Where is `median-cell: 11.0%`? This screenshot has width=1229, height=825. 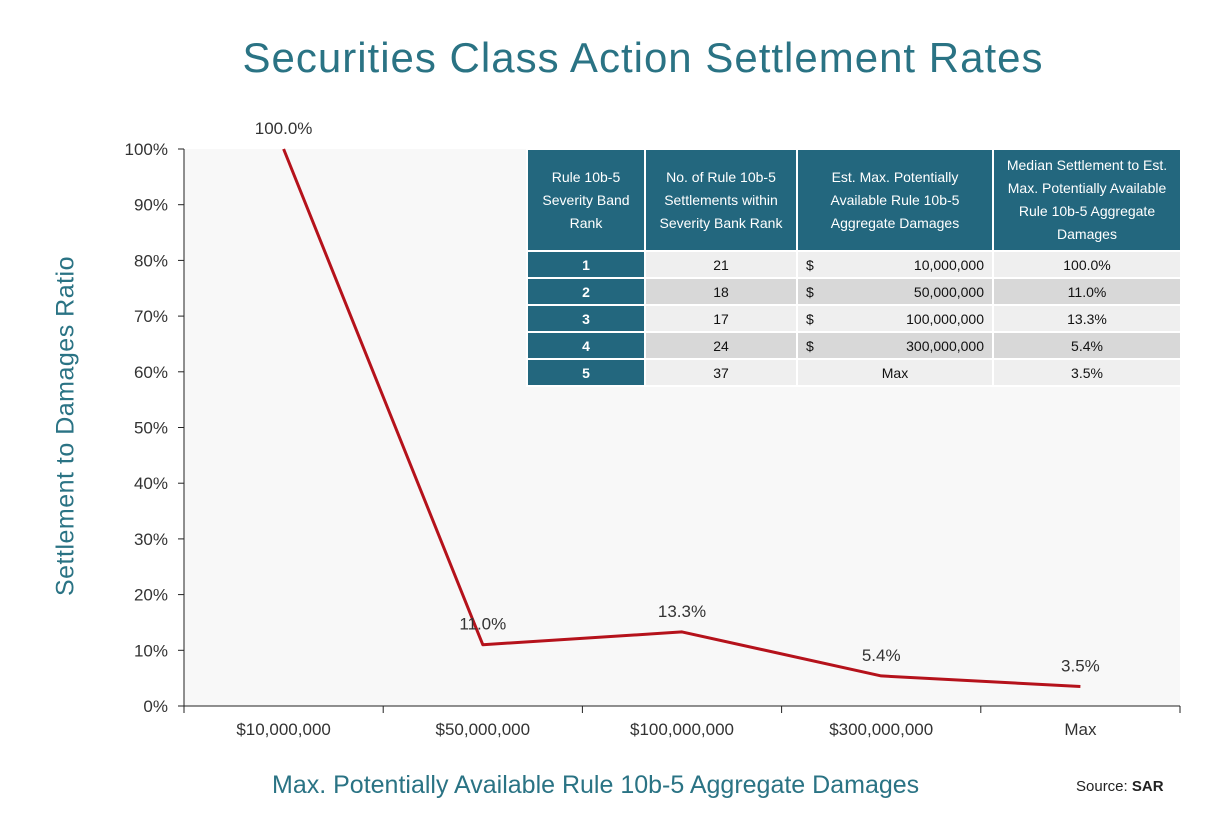
median-cell: 11.0% is located at coordinates (1087, 291).